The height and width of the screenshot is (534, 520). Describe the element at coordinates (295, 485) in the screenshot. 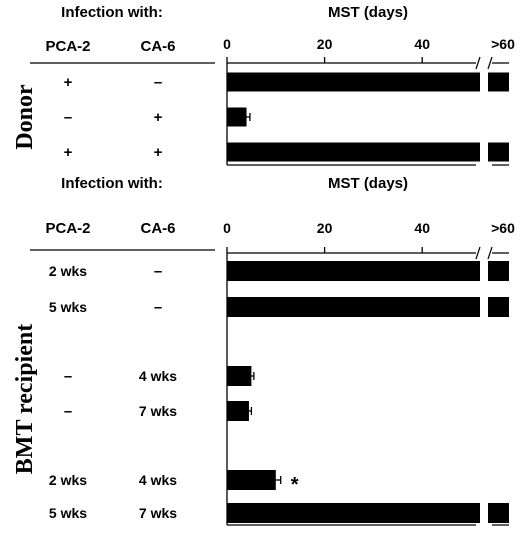

I see `significance-marker: *` at that location.